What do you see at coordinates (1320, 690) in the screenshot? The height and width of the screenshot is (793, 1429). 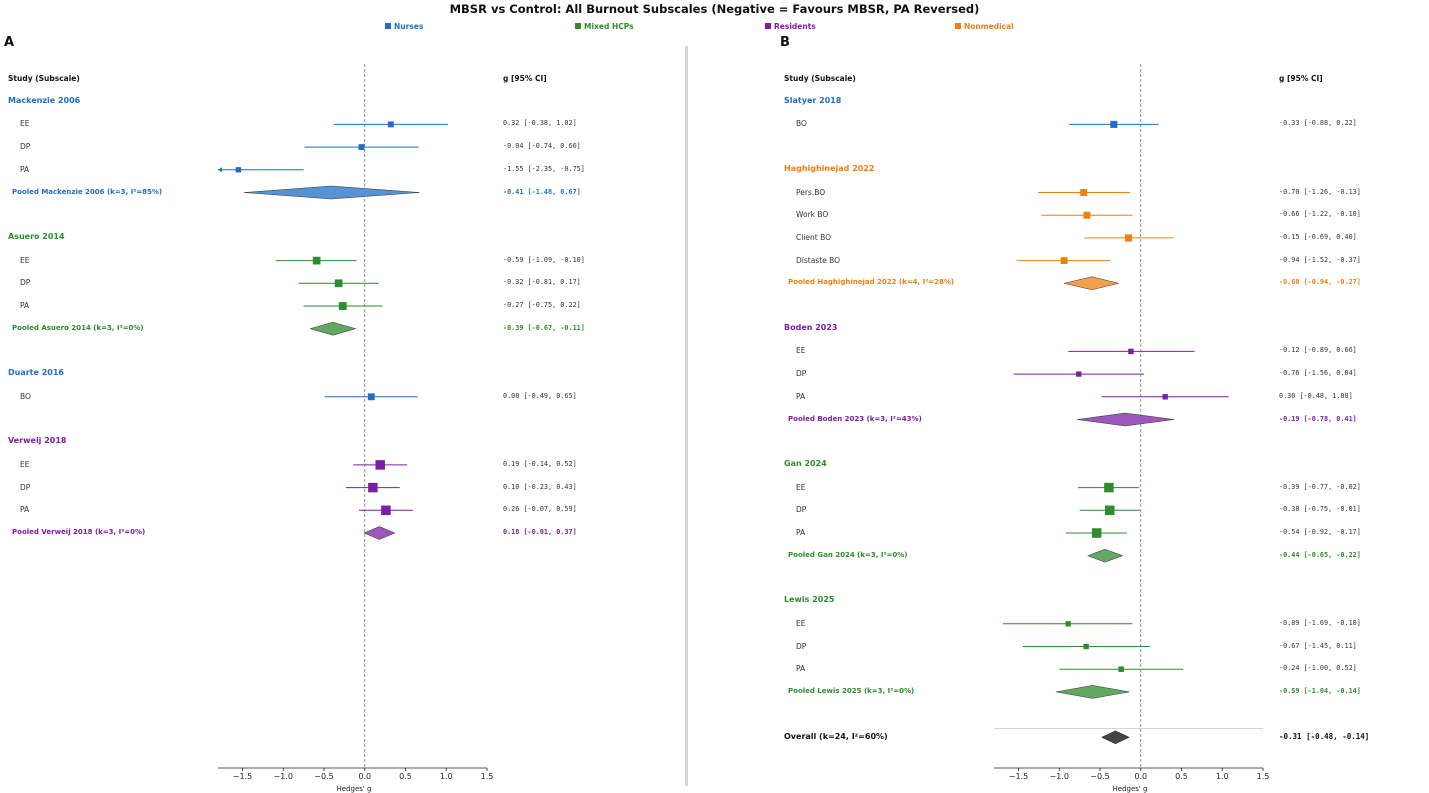 I see `pooled-ci-text: -0.59 [-1.04, -0.14]` at bounding box center [1320, 690].